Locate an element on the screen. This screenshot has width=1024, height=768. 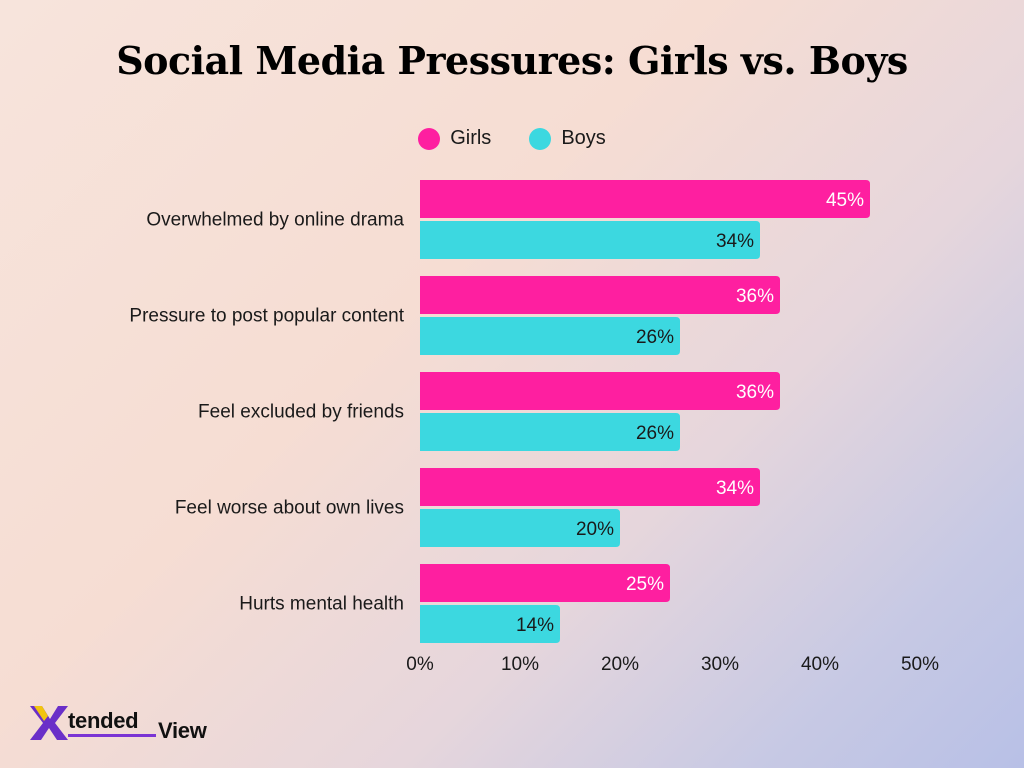
x-tick-label: 40% is located at coordinates (820, 664).